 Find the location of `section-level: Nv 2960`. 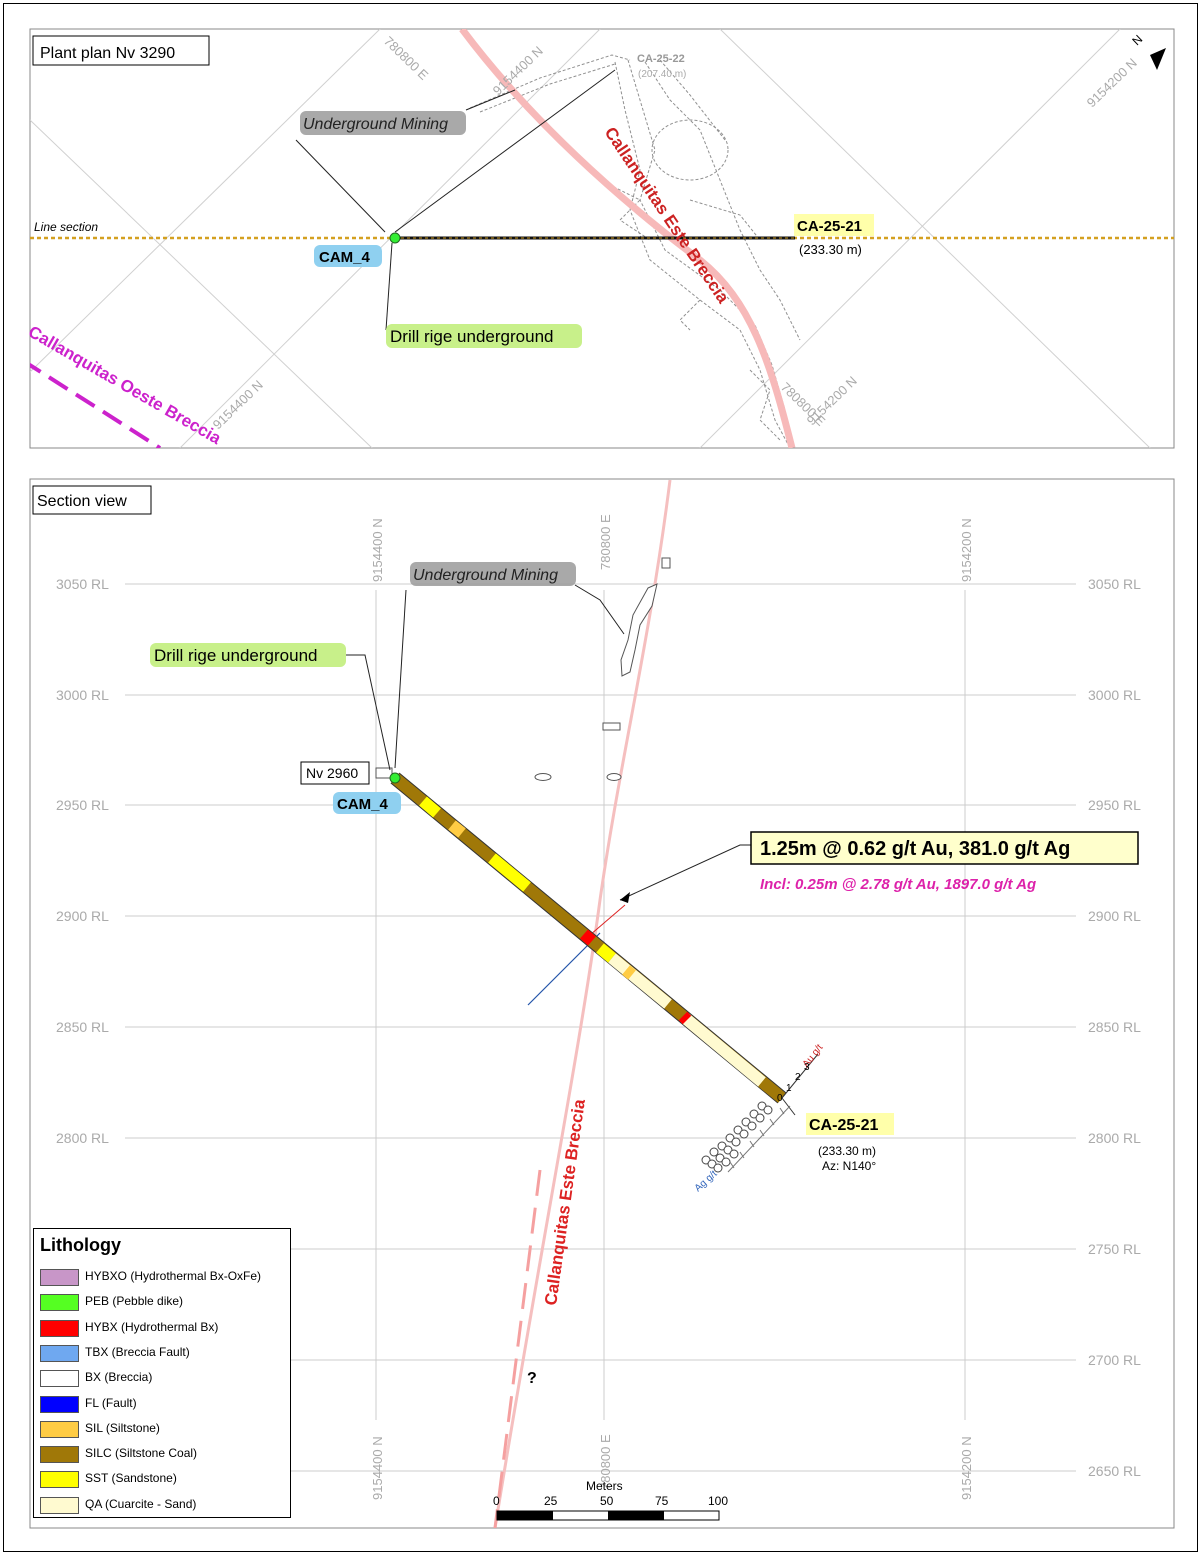

section-level: Nv 2960 is located at coordinates (332, 773).